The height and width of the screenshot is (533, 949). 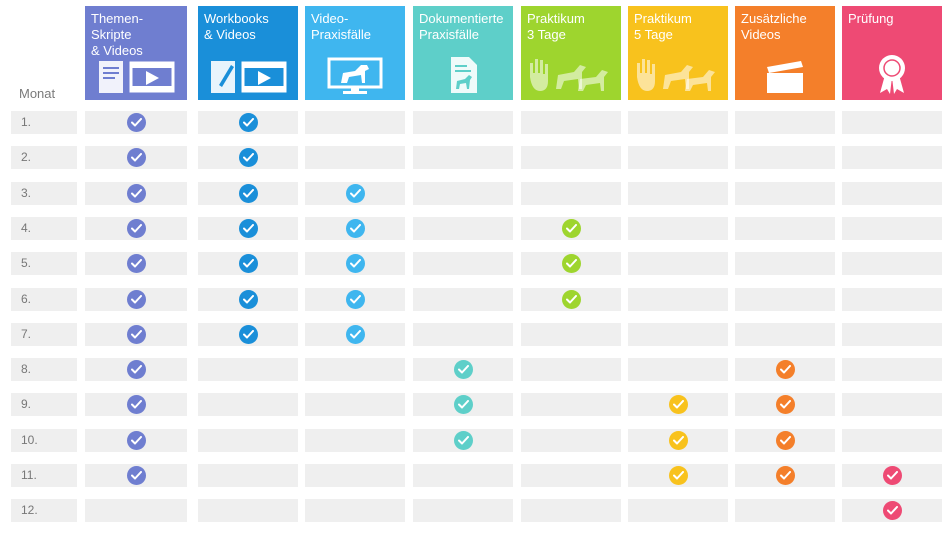 What do you see at coordinates (44, 510) in the screenshot?
I see `month-label: 12.` at bounding box center [44, 510].